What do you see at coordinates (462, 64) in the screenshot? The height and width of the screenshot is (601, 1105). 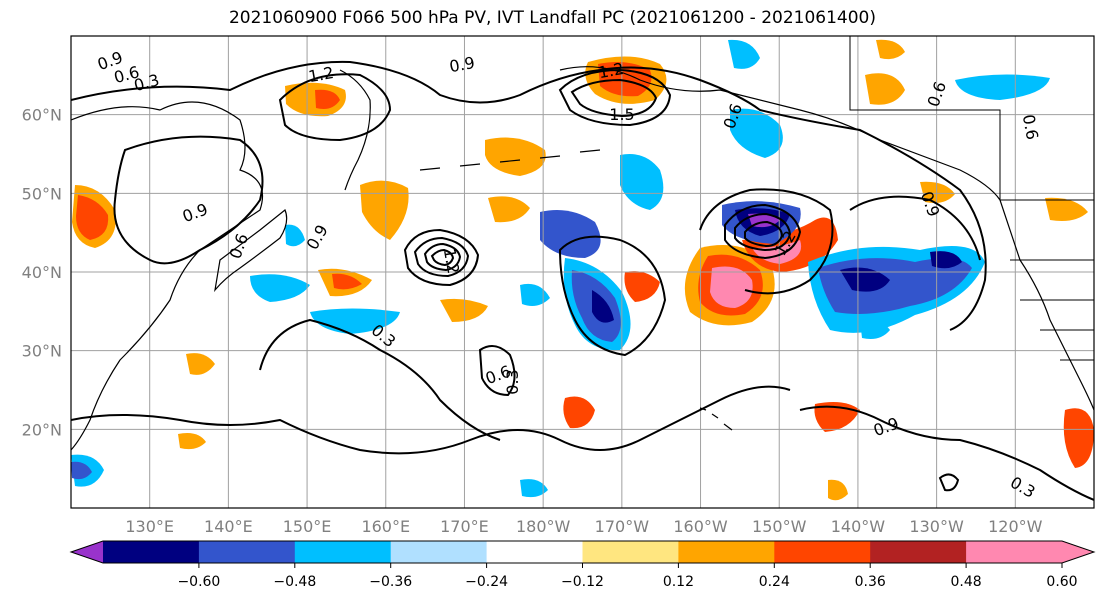 I see `contour-label-4: 0.9` at bounding box center [462, 64].